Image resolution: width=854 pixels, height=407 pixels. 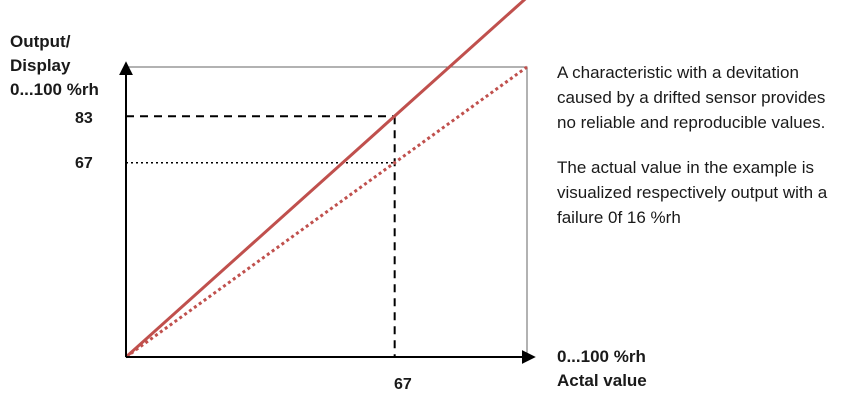 I want to click on x-axis-label: 0...100 %rh Actal value, so click(x=602, y=369).